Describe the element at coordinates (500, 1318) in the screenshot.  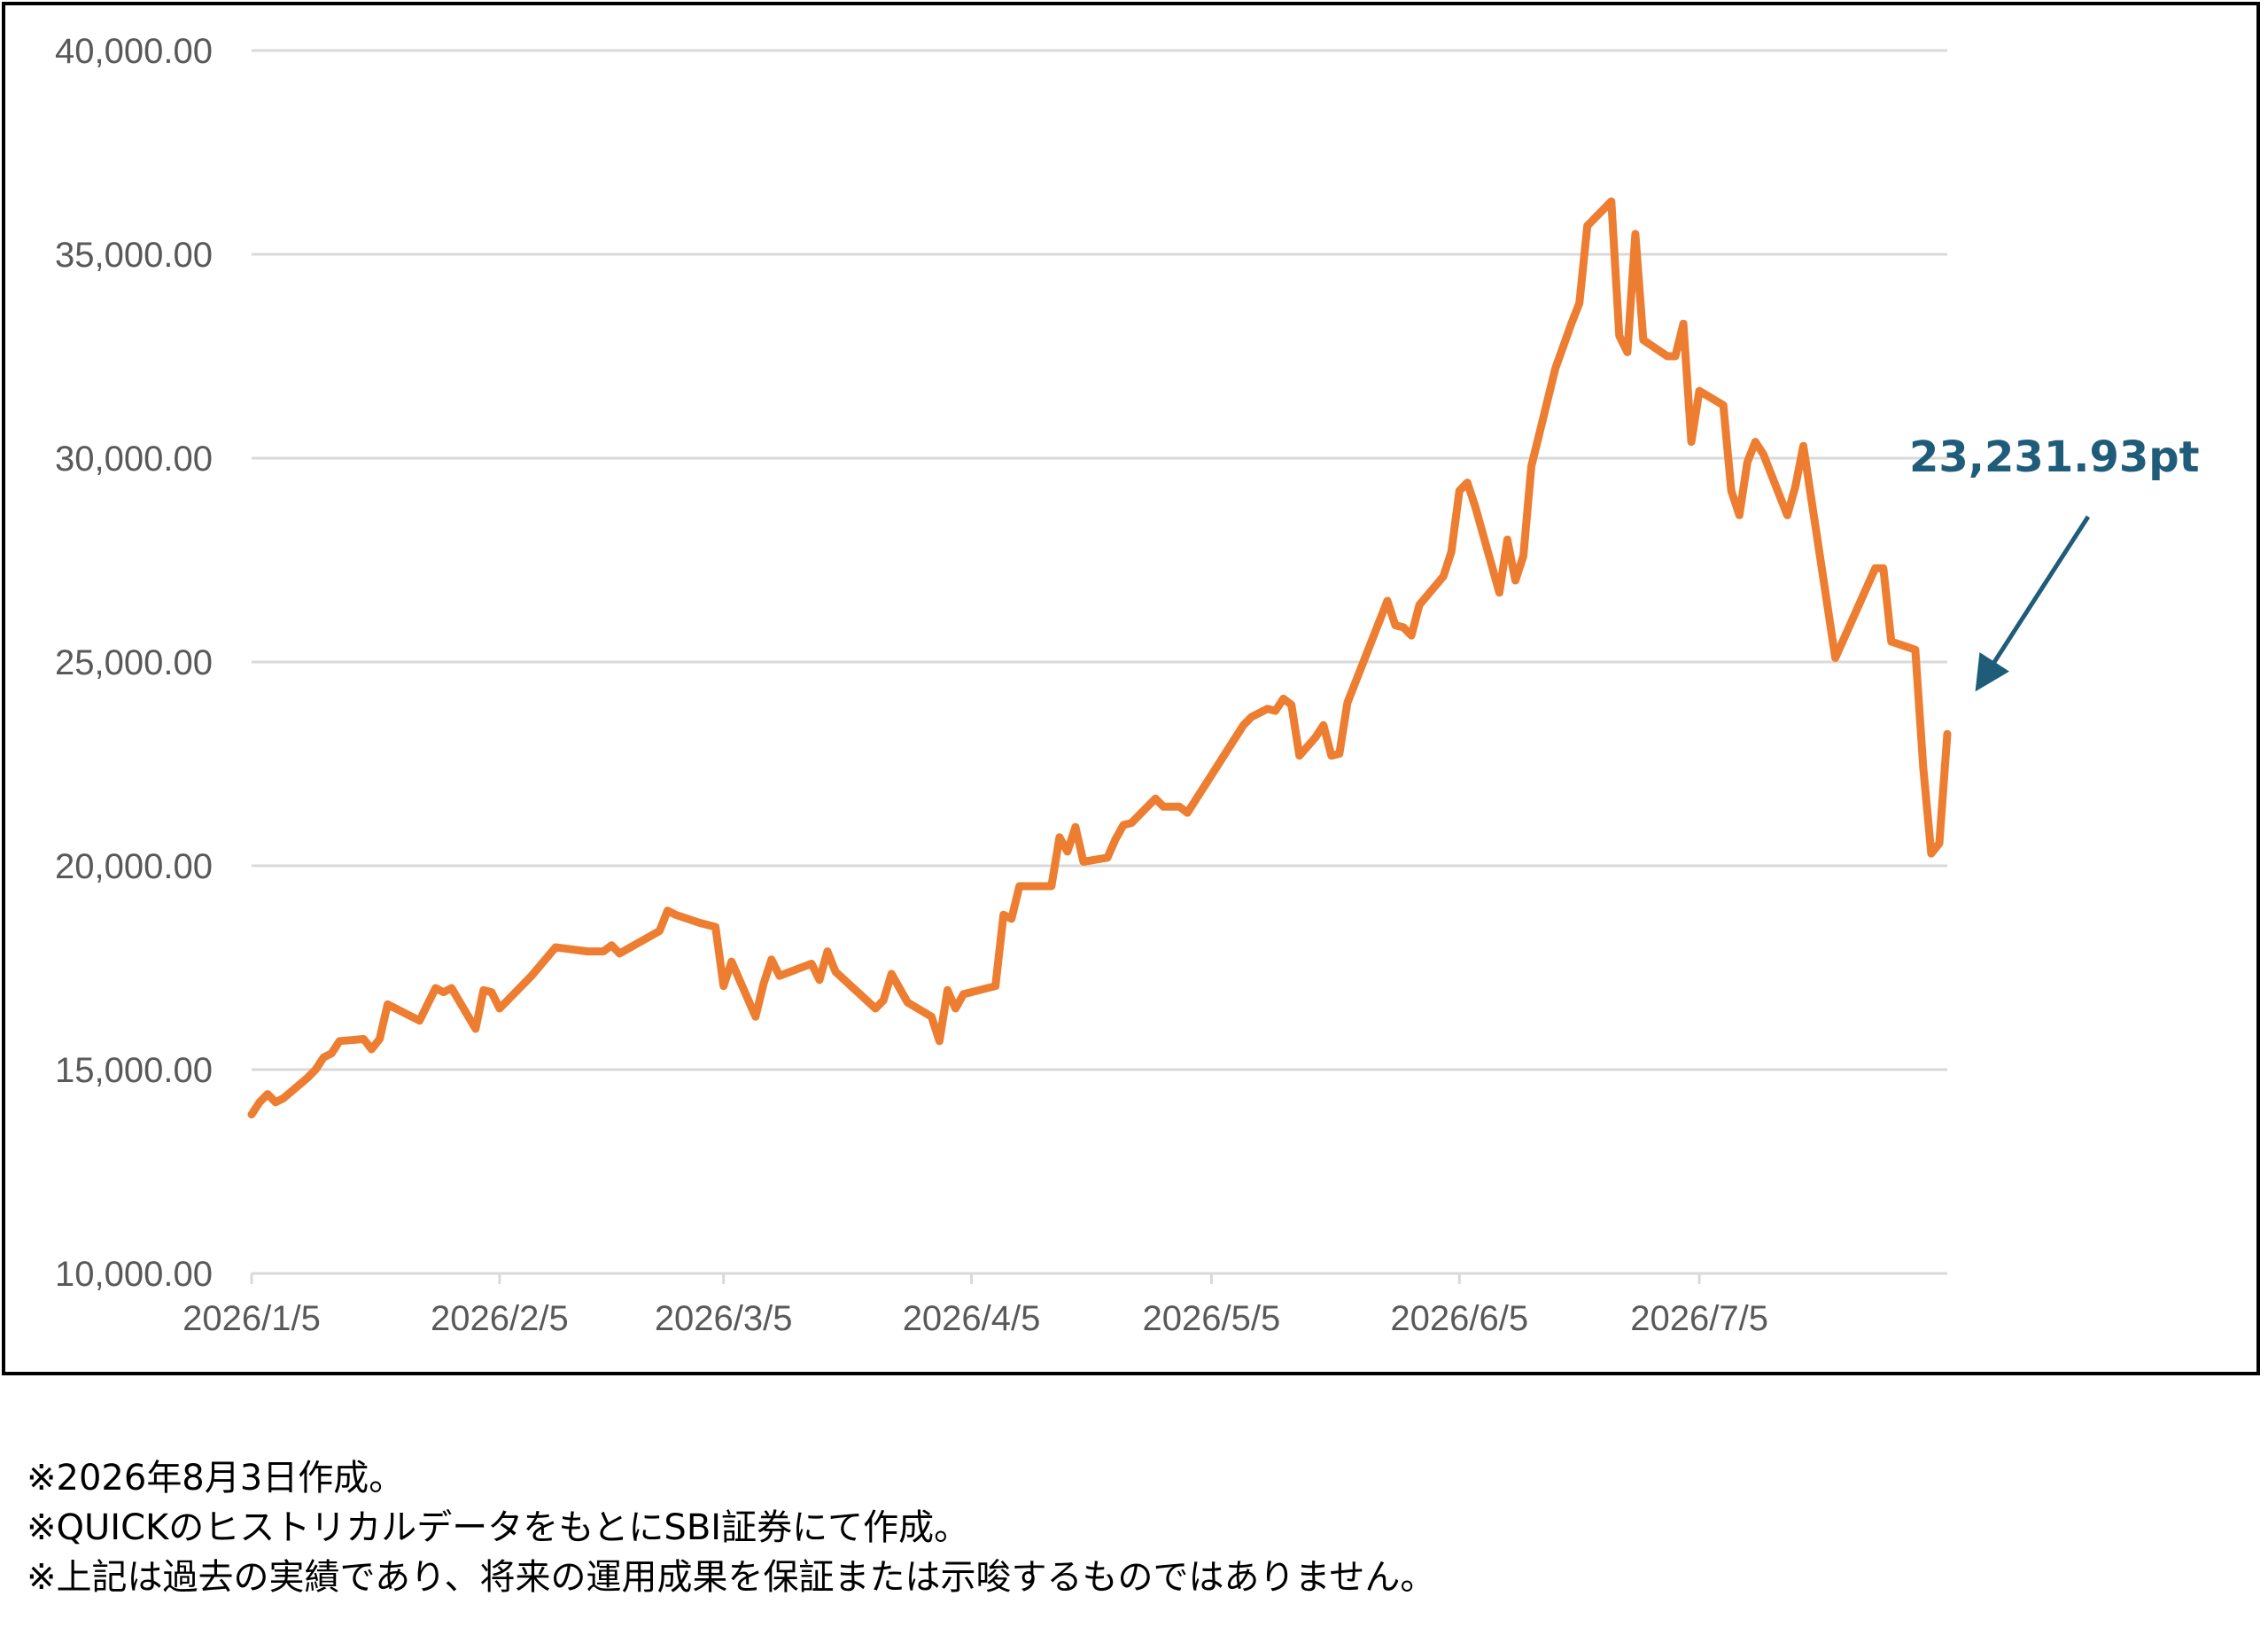
I see `x-tick-label: 2026/2/5` at that location.